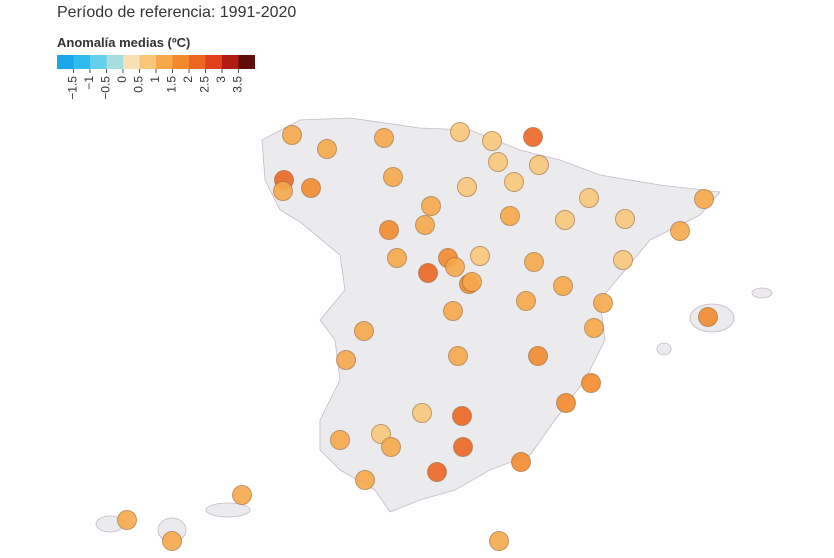 This screenshot has height=558, width=834. I want to click on subtitle: Período de referencia: 1991-2020, so click(176, 12).